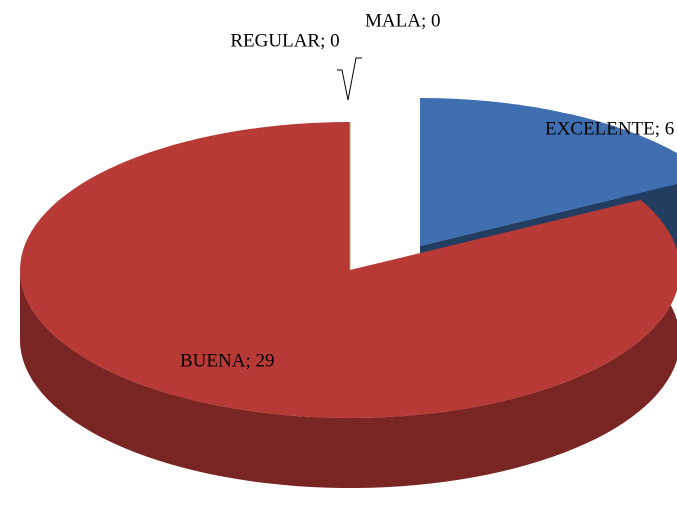  Describe the element at coordinates (284, 40) in the screenshot. I see `data-label: REGULAR; 0` at that location.